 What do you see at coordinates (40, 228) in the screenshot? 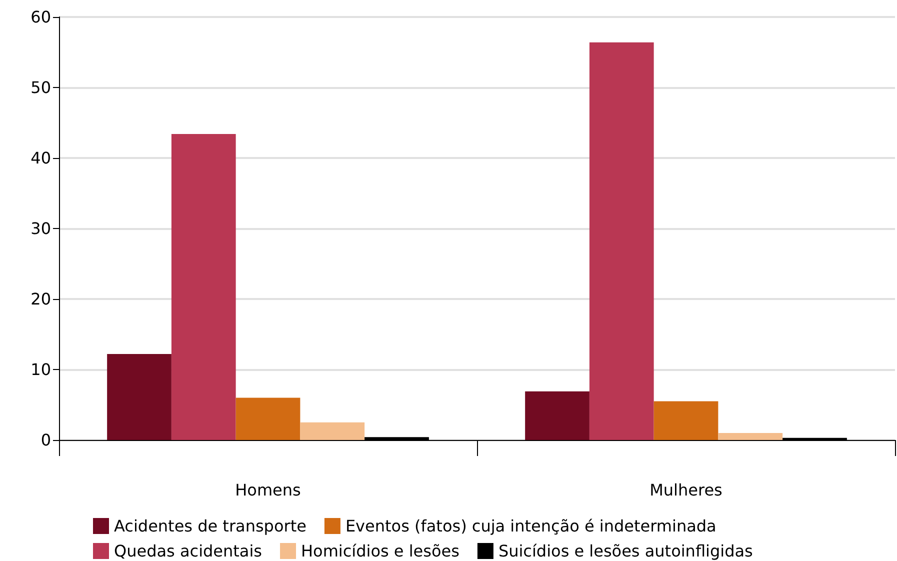
I see `y-tick-label: 30` at bounding box center [40, 228].